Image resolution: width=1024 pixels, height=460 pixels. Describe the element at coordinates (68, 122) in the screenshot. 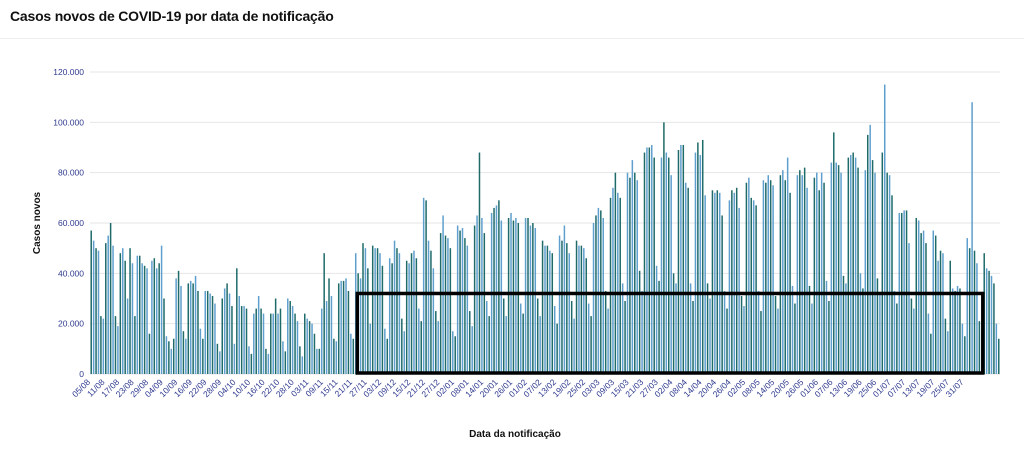

I see `y-tick-label: 100.000` at that location.